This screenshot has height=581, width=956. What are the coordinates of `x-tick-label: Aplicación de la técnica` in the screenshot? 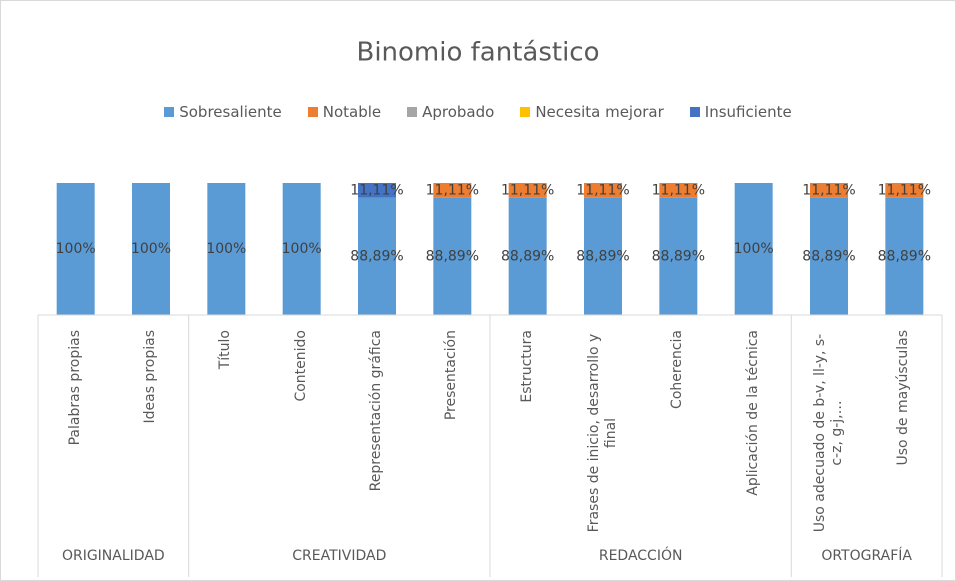 It's located at (754, 433).